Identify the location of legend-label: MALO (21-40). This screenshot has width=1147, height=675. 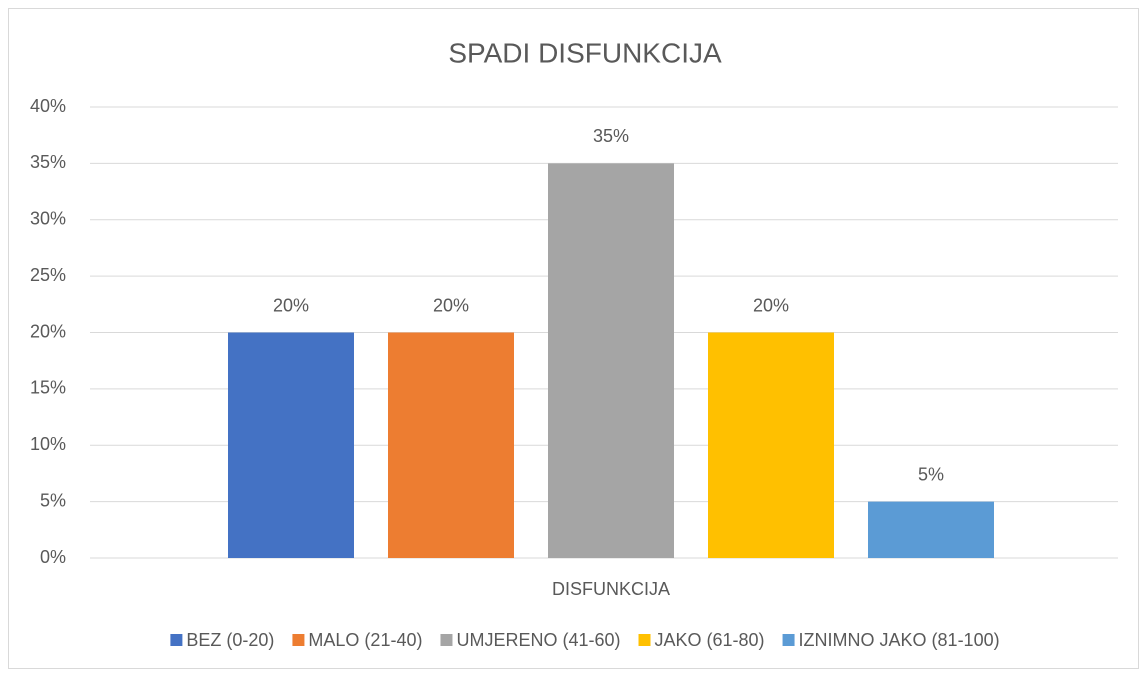
(365, 640).